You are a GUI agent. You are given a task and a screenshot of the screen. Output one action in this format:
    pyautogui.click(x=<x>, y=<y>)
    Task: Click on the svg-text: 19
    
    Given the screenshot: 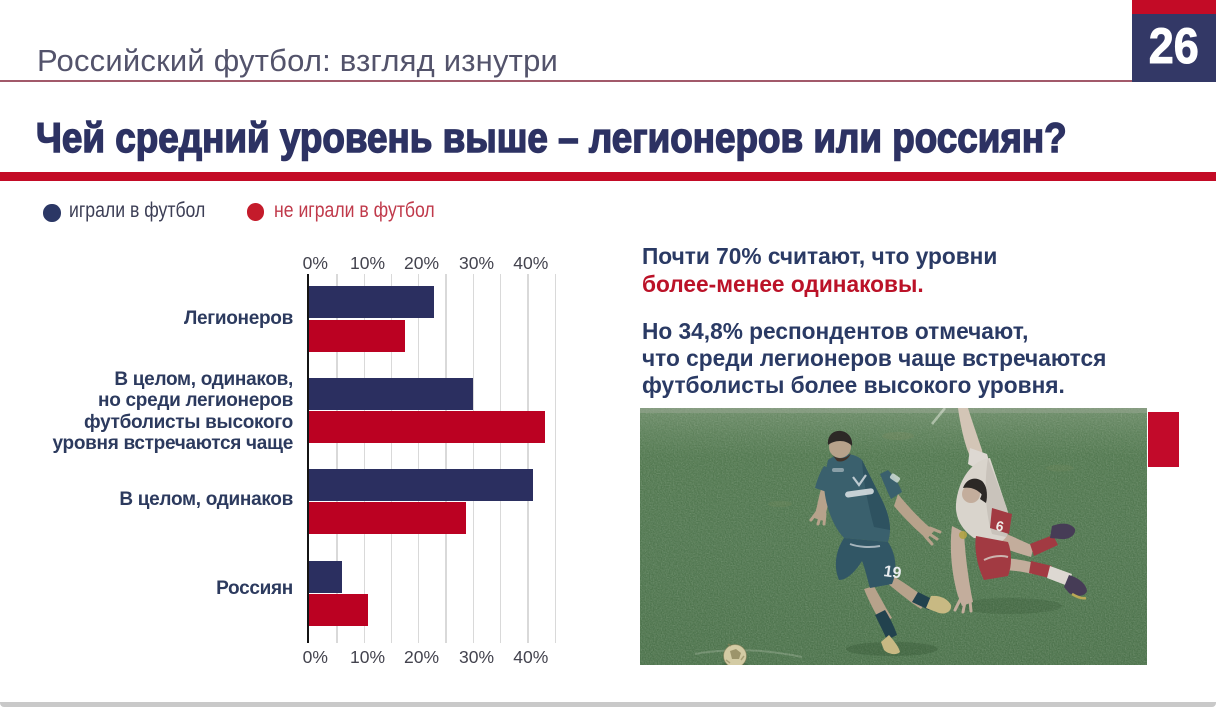 What is the action you would take?
    pyautogui.click(x=892, y=572)
    